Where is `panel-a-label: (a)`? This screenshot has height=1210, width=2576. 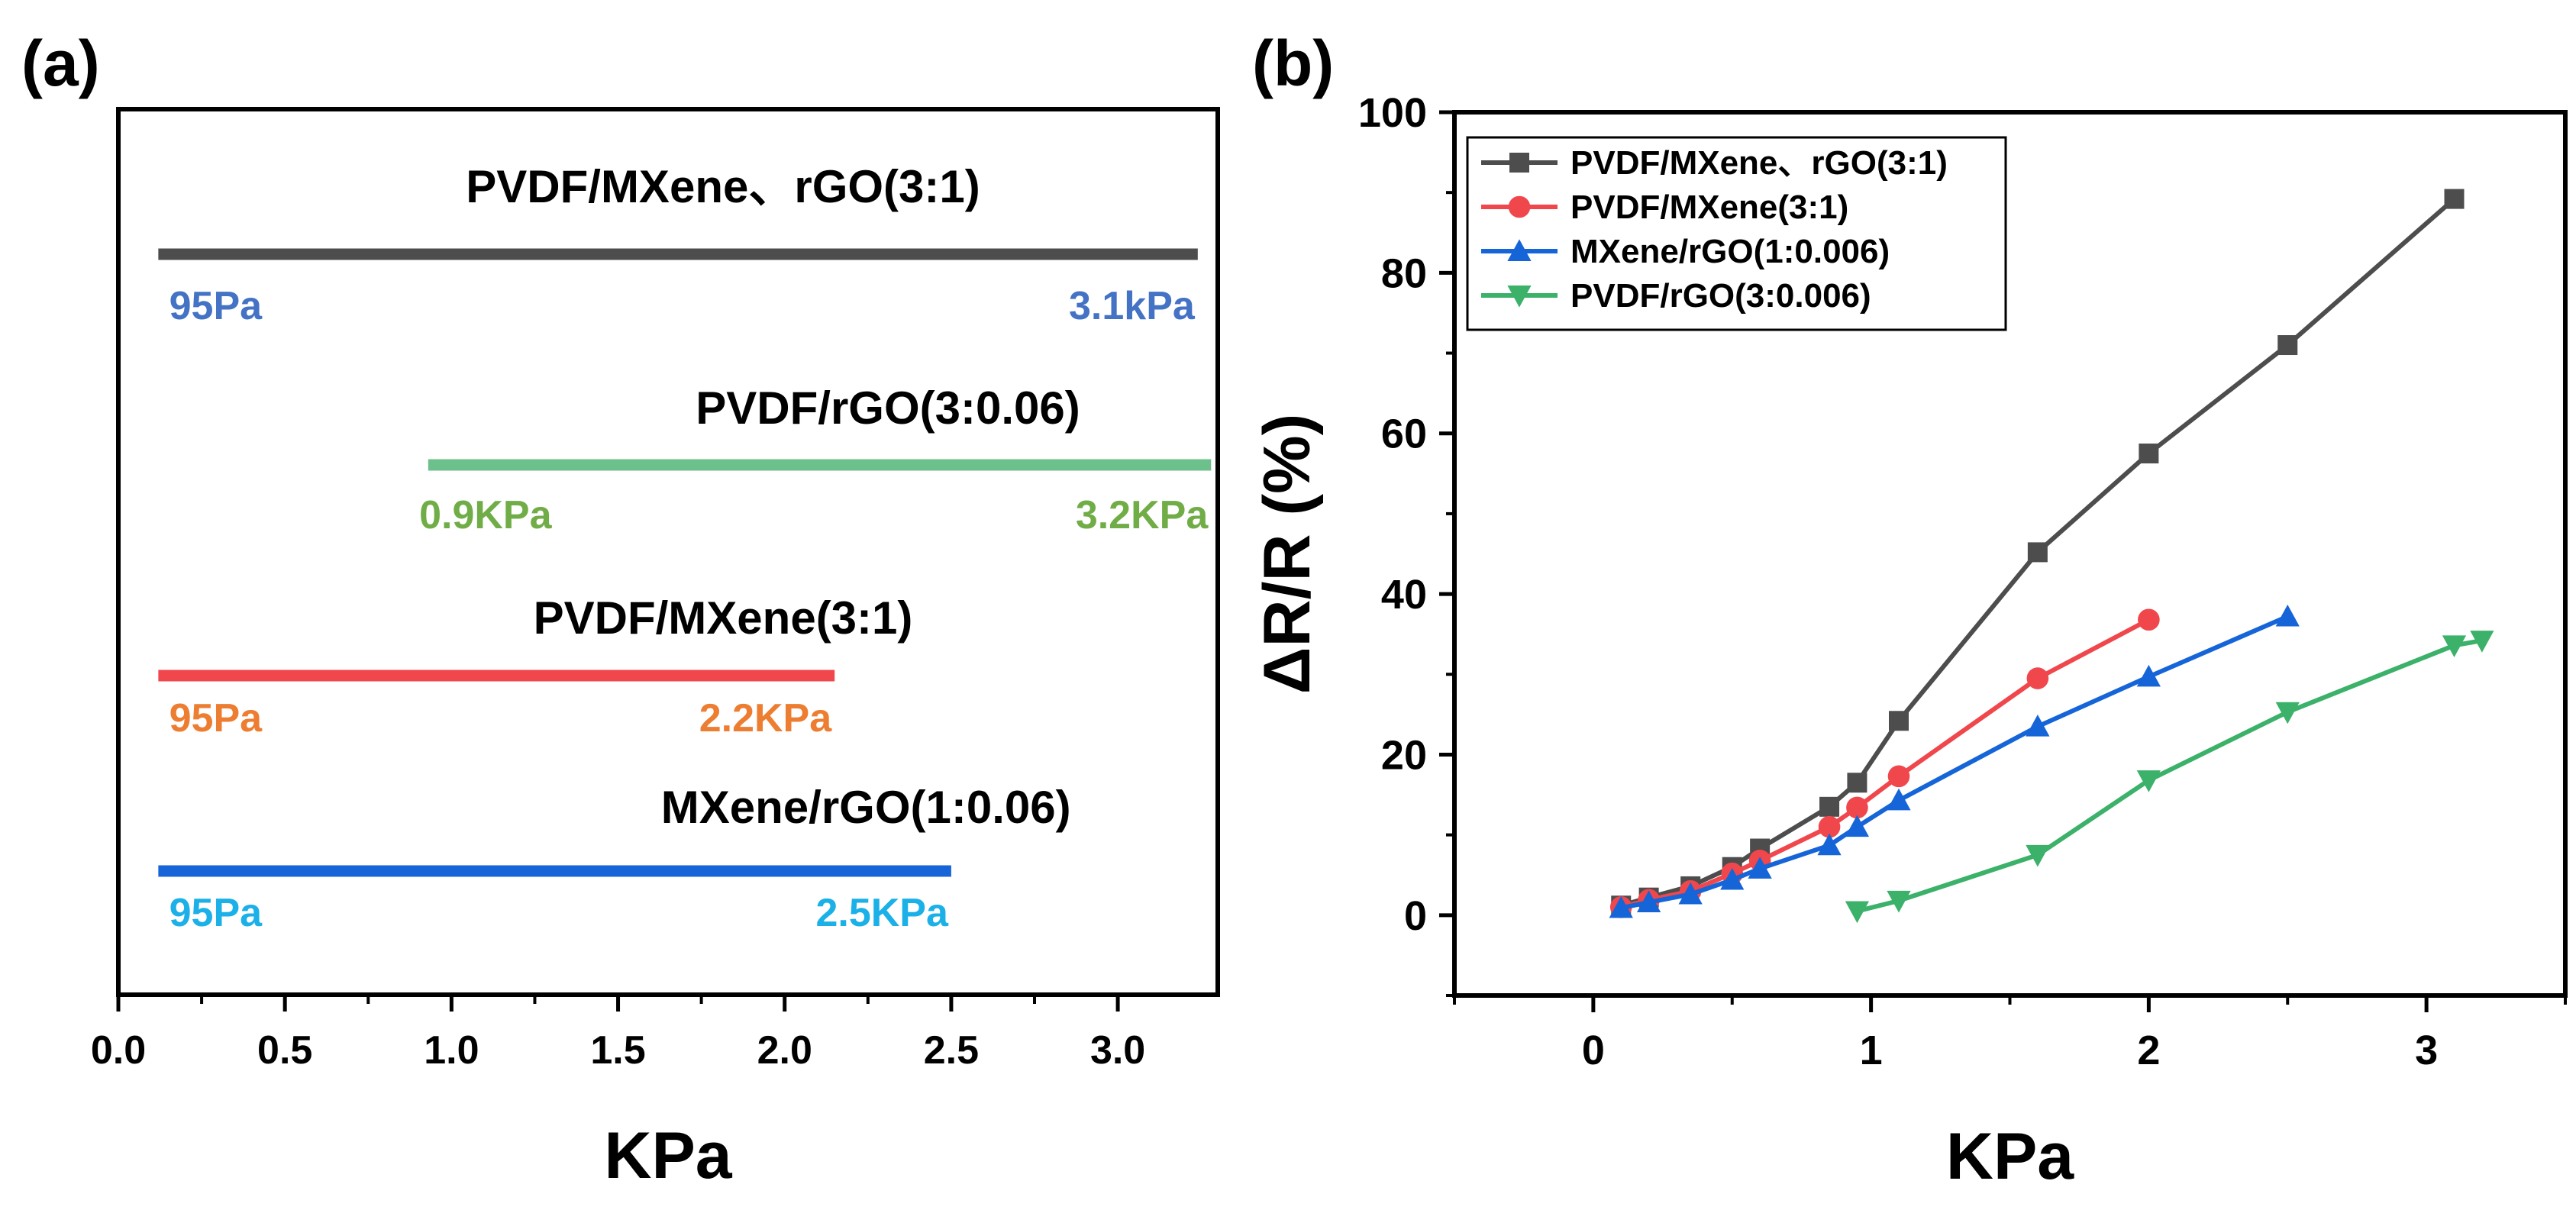 panel-a-label: (a) is located at coordinates (60, 63).